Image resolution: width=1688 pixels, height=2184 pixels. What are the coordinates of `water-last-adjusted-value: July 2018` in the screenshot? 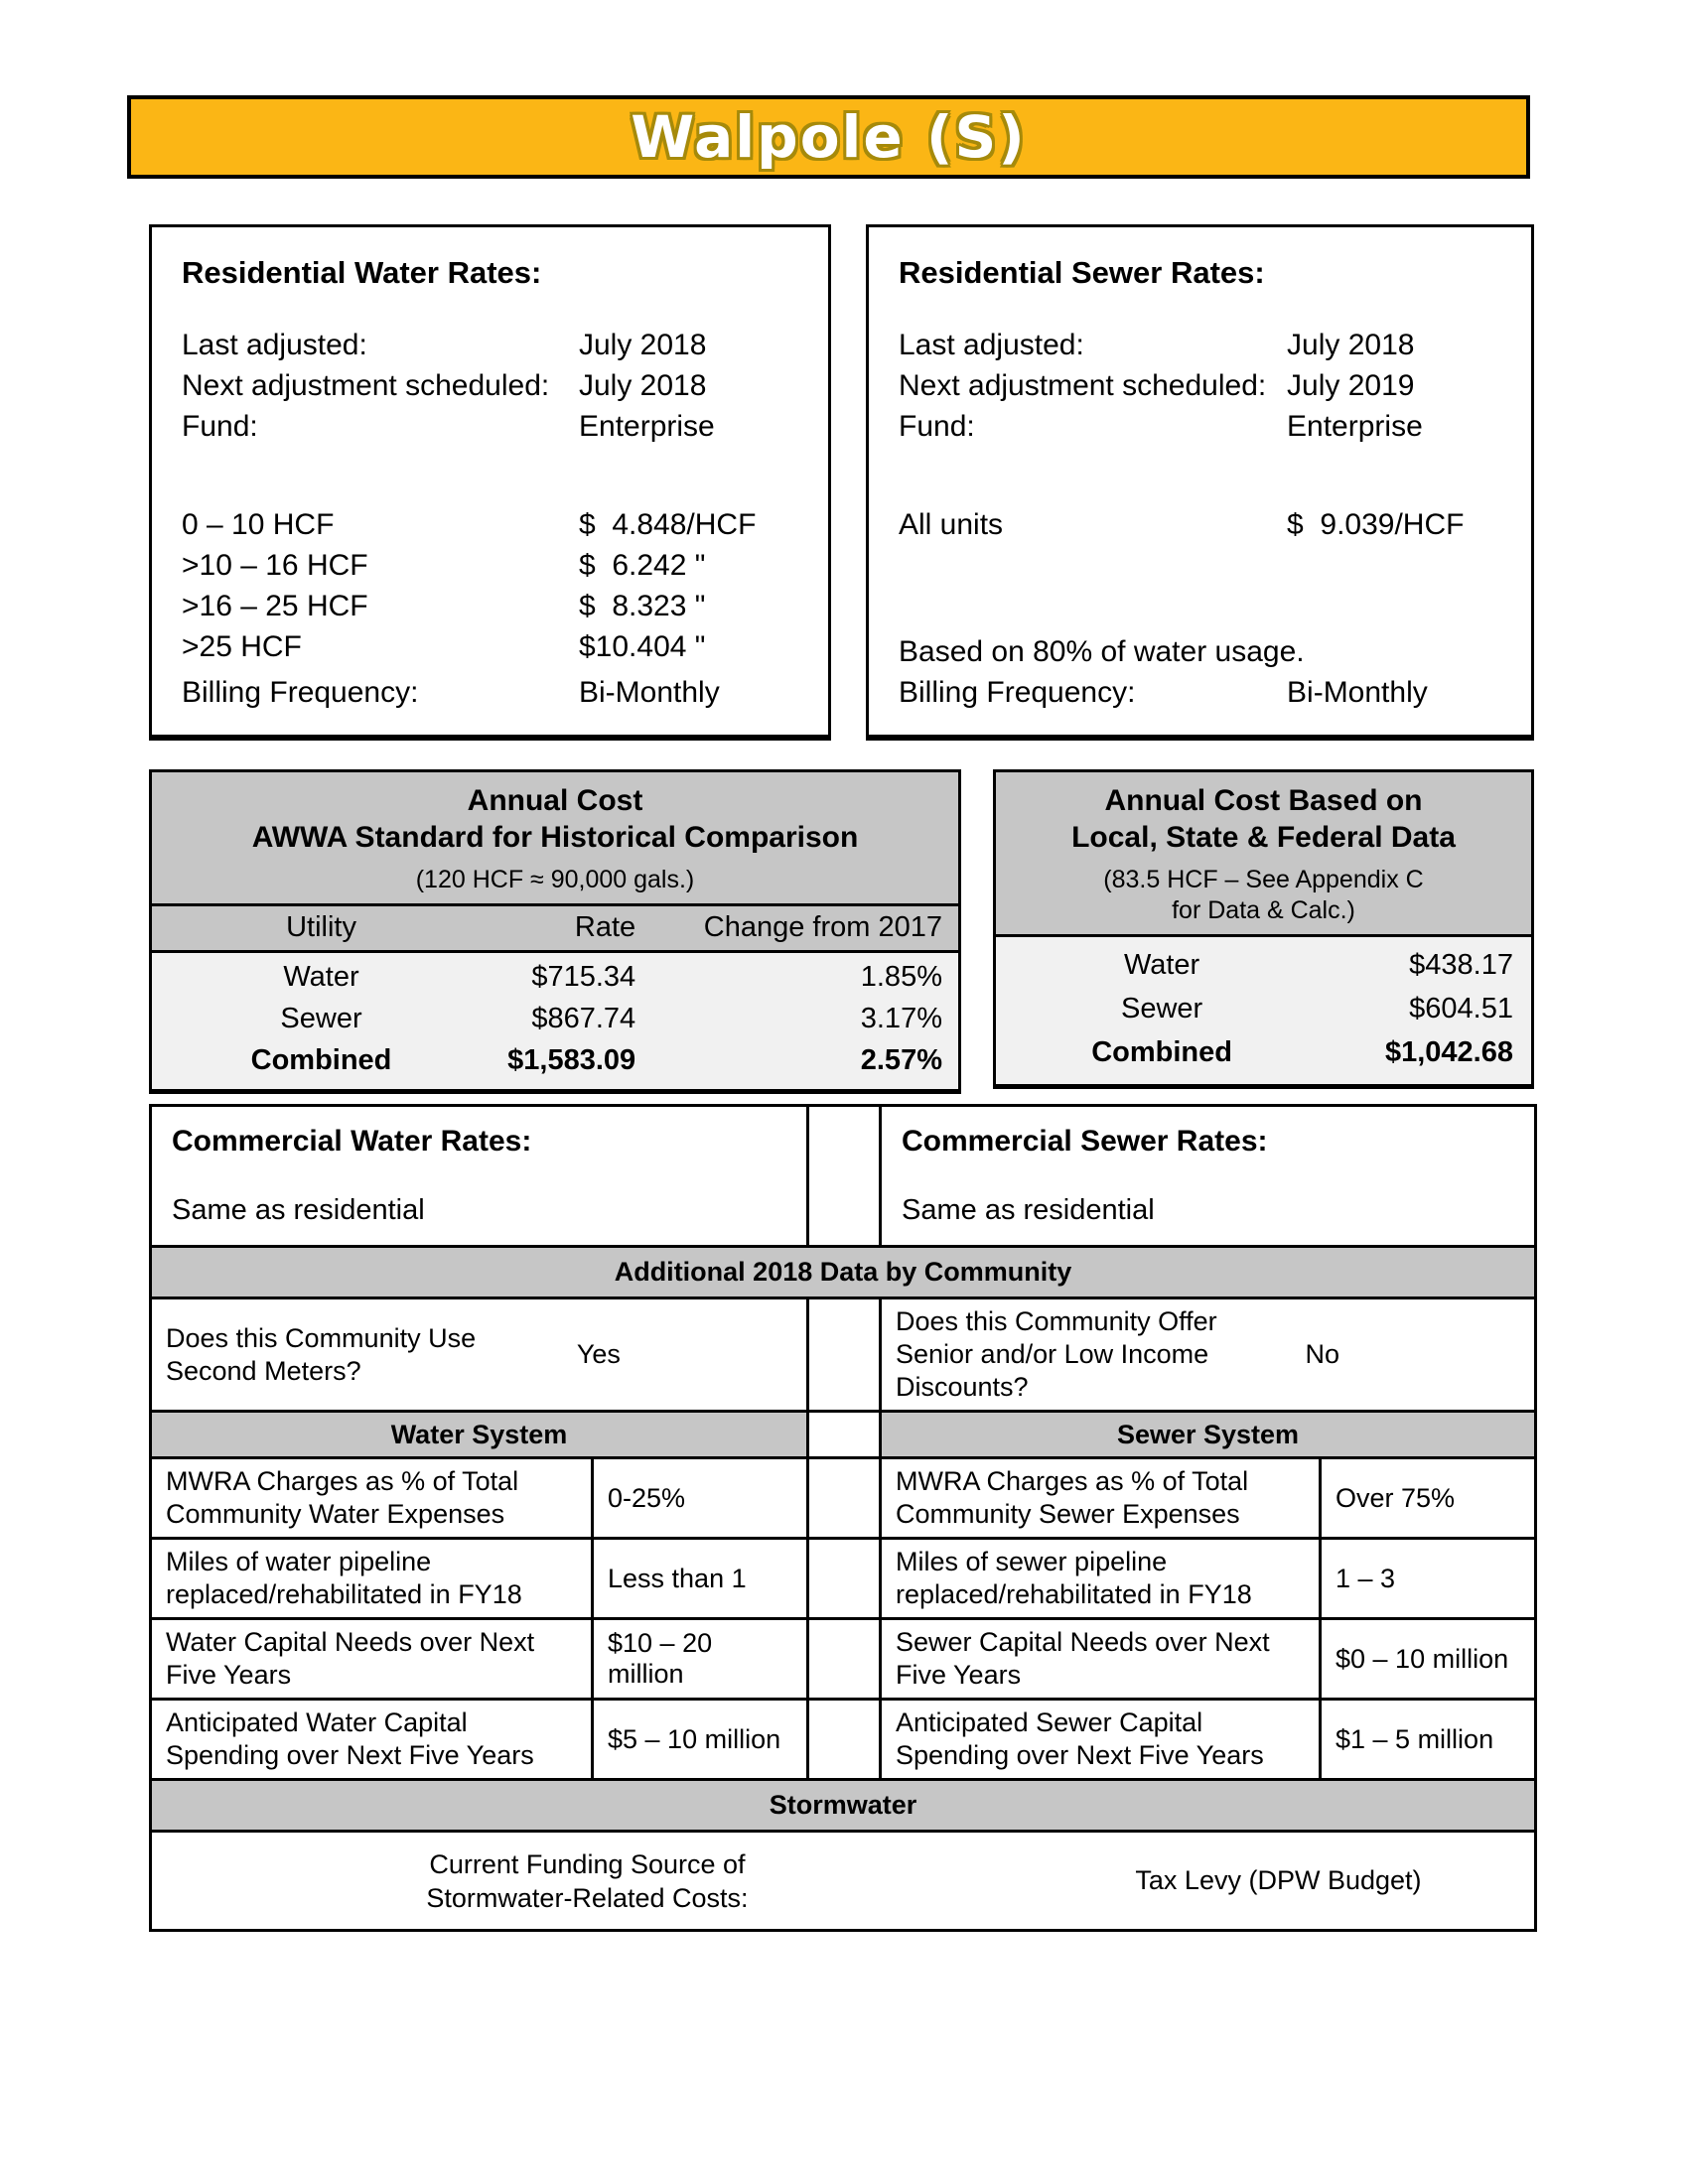 It's located at (643, 345).